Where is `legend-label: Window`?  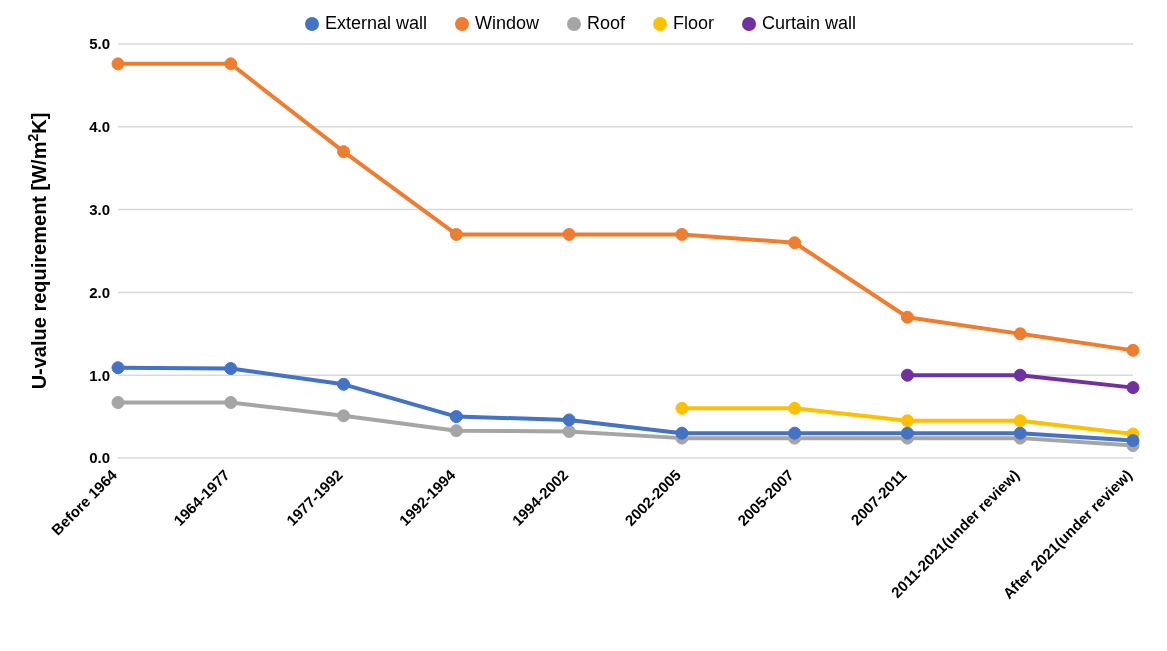 legend-label: Window is located at coordinates (506, 23).